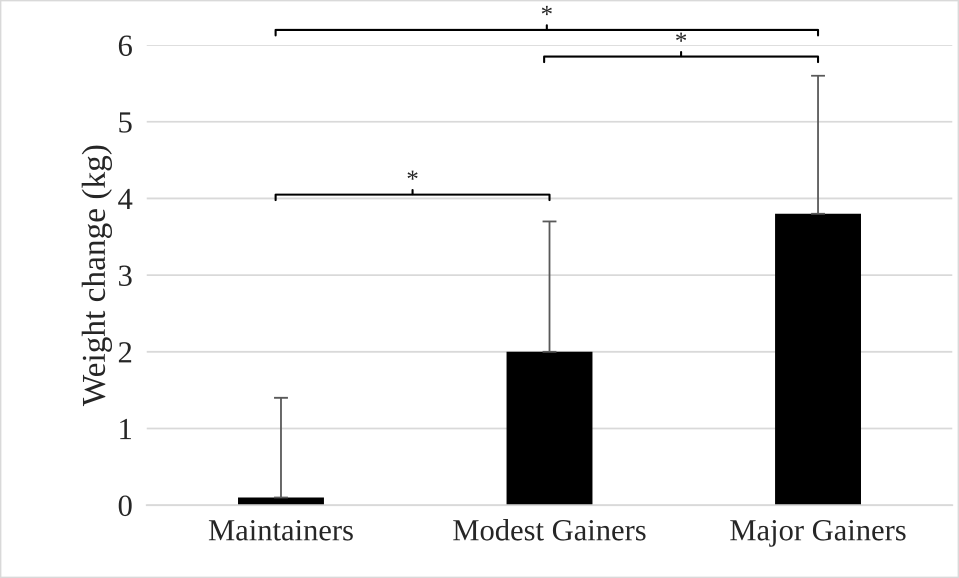 This screenshot has width=959, height=578. I want to click on x-tick-label: Major Gainers, so click(818, 533).